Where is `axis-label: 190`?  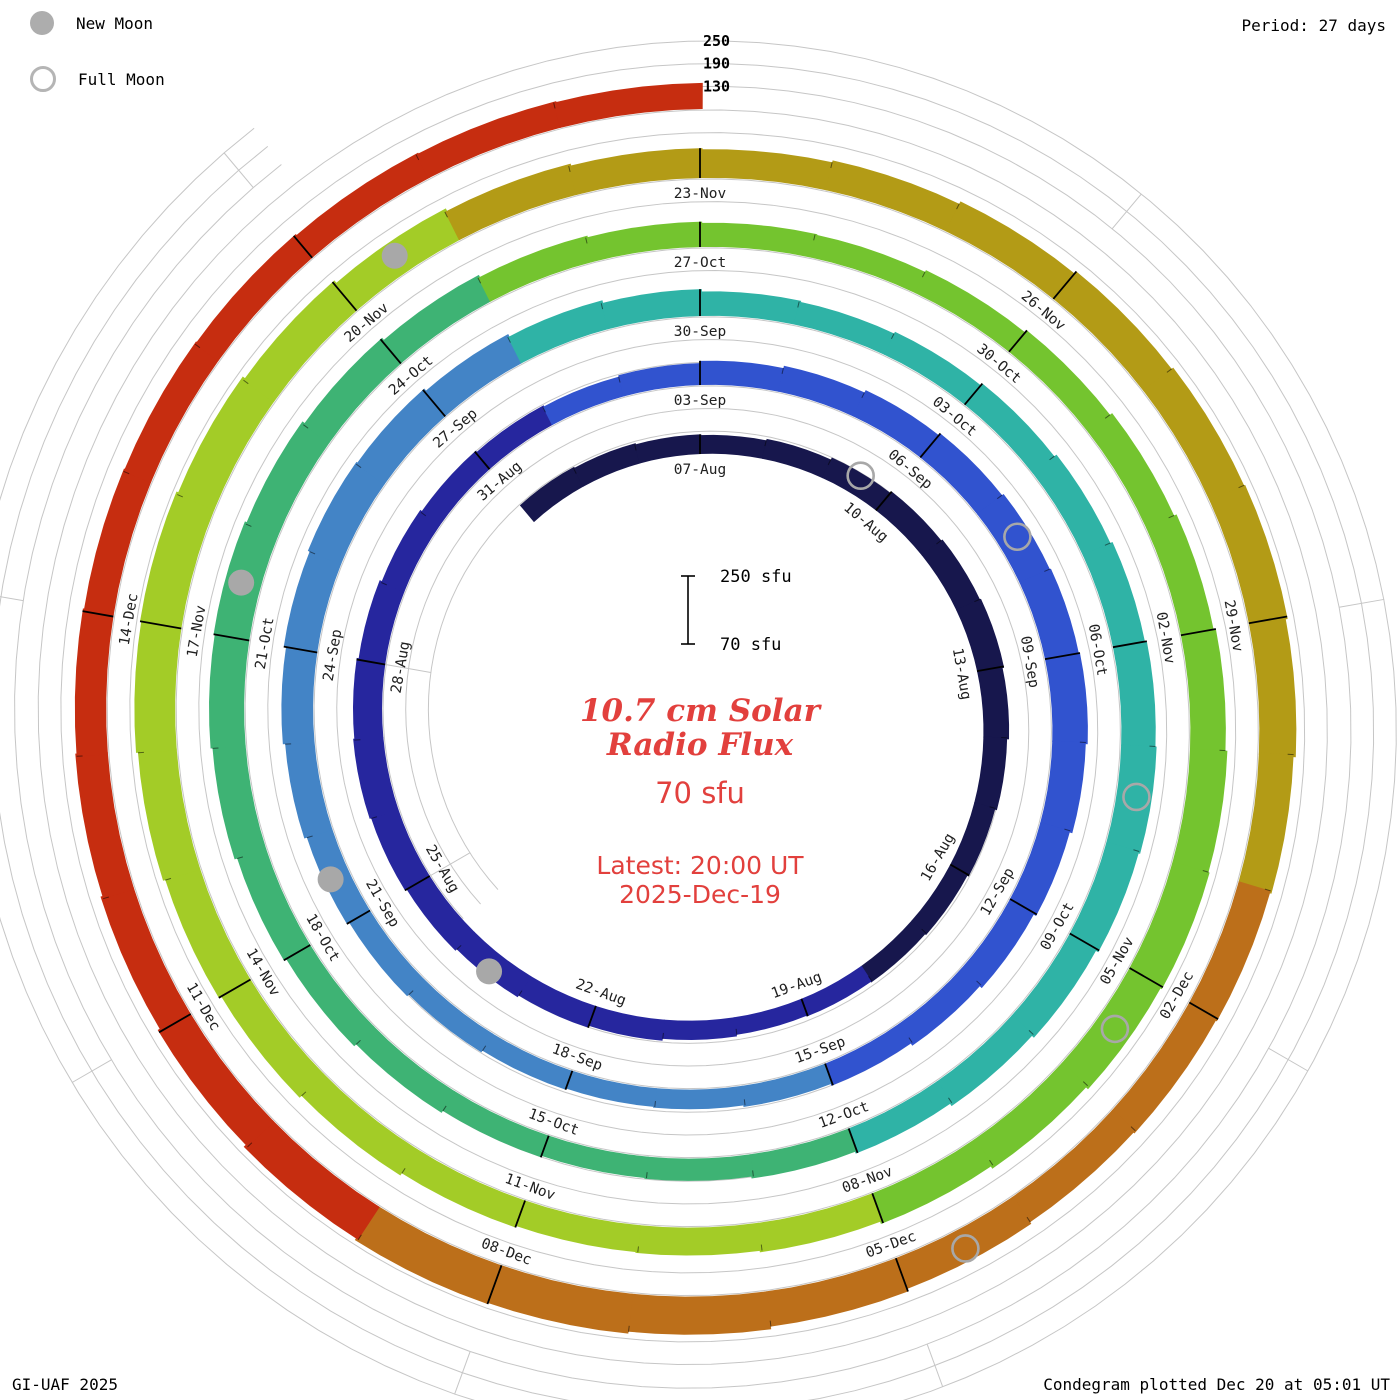
axis-label: 190 is located at coordinates (716, 64).